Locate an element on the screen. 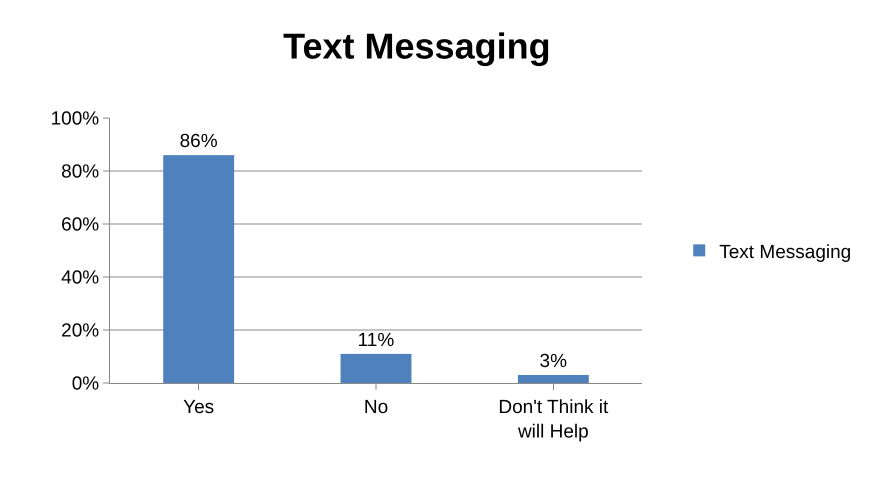 Image resolution: width=887 pixels, height=477 pixels. x-tick-label: Don't Think it will Help is located at coordinates (554, 419).